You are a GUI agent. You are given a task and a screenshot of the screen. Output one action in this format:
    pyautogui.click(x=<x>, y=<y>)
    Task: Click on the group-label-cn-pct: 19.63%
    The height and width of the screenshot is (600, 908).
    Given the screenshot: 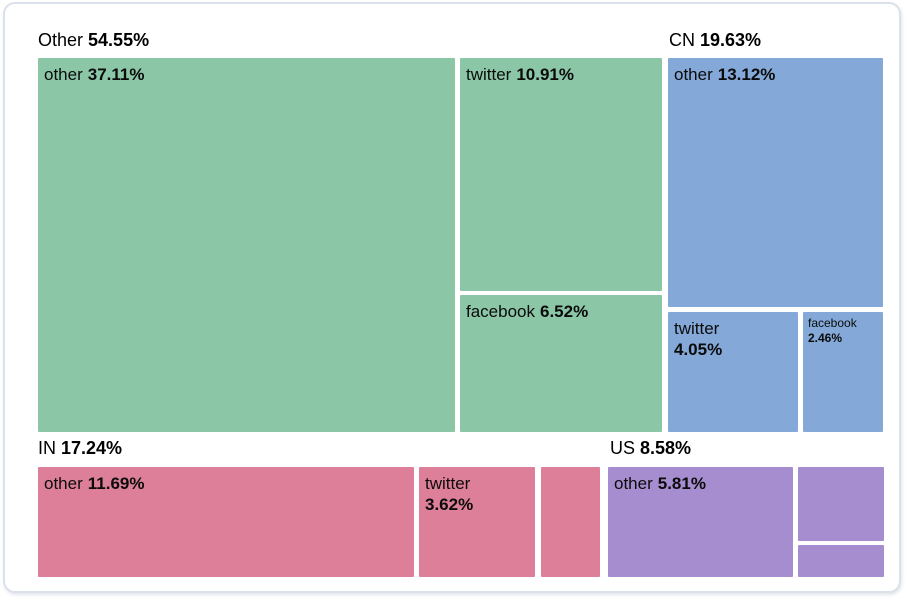 What is the action you would take?
    pyautogui.click(x=731, y=40)
    